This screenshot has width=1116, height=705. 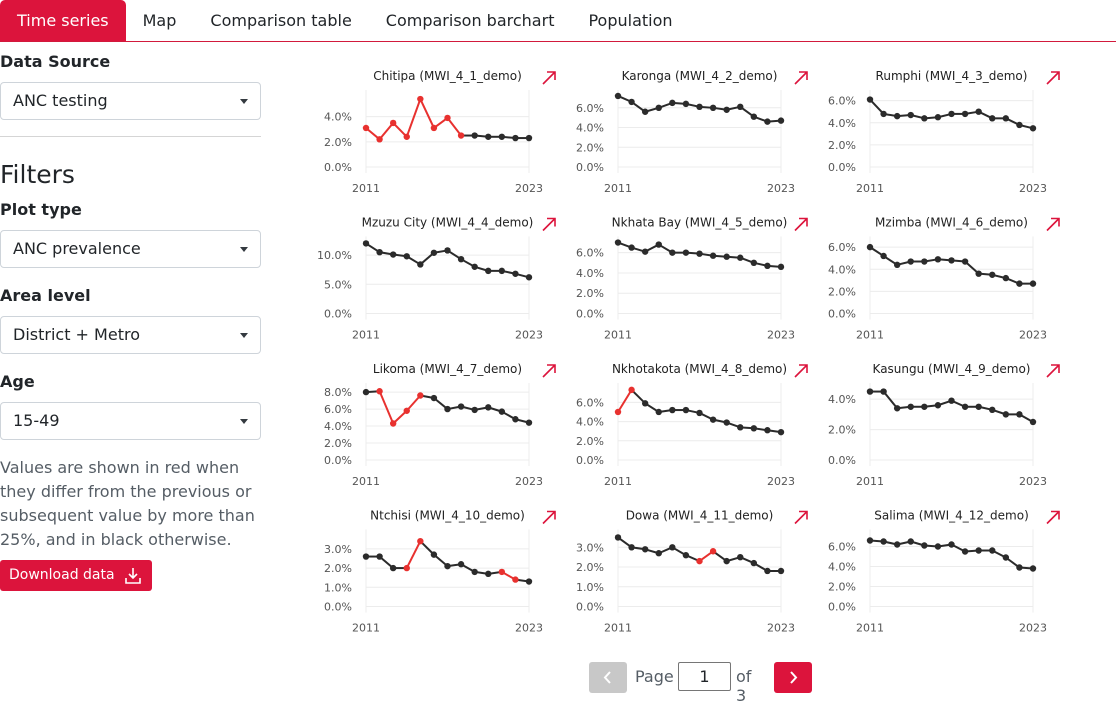 What do you see at coordinates (130, 421) in the screenshot?
I see `age-select: 15-49` at bounding box center [130, 421].